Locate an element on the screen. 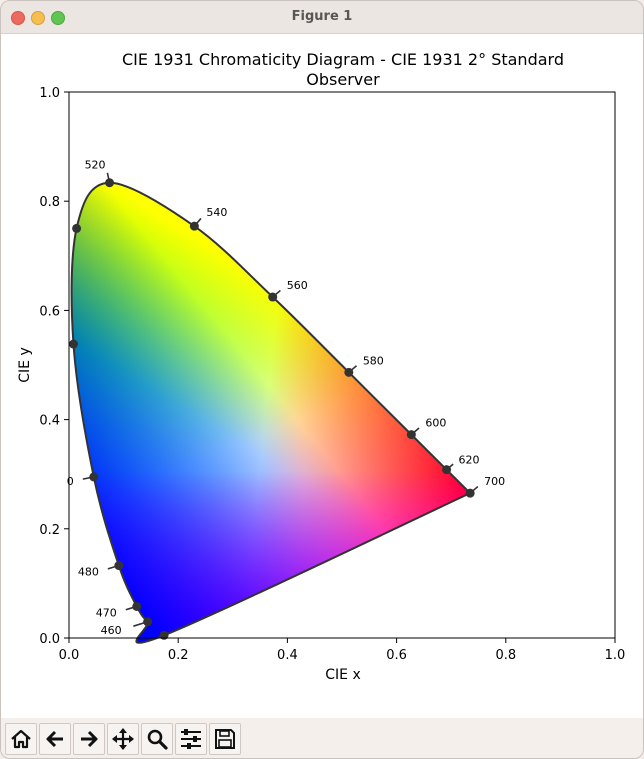 This screenshot has width=644, height=759. back-icon is located at coordinates (54, 739).